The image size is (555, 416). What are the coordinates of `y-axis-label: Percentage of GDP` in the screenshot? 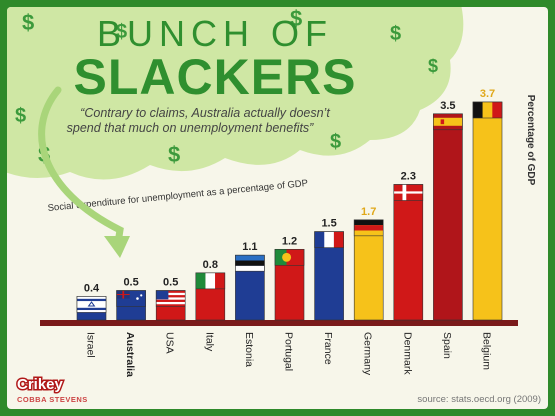 It's located at (530, 140).